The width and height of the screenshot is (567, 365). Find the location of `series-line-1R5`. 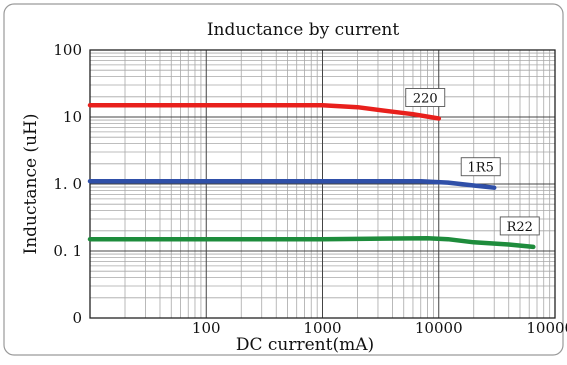

series-line-1R5 is located at coordinates (292, 184).